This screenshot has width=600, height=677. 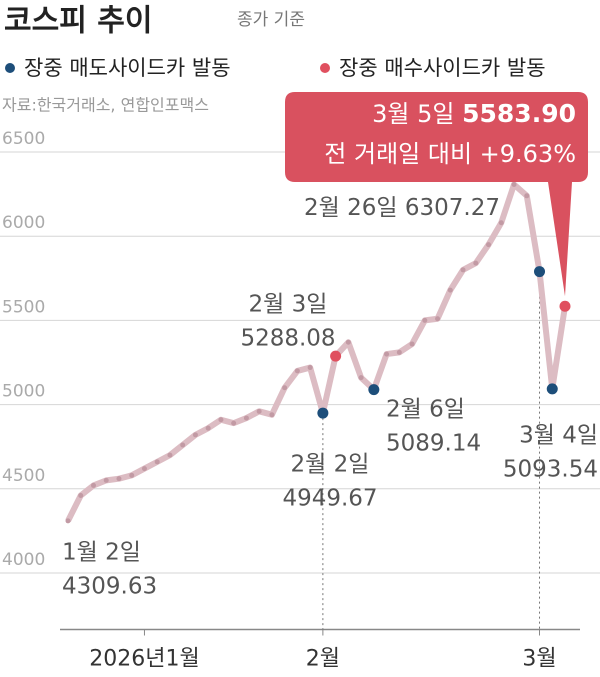 I want to click on legend-label: 장중 매수사이드카 발동, so click(x=442, y=68).